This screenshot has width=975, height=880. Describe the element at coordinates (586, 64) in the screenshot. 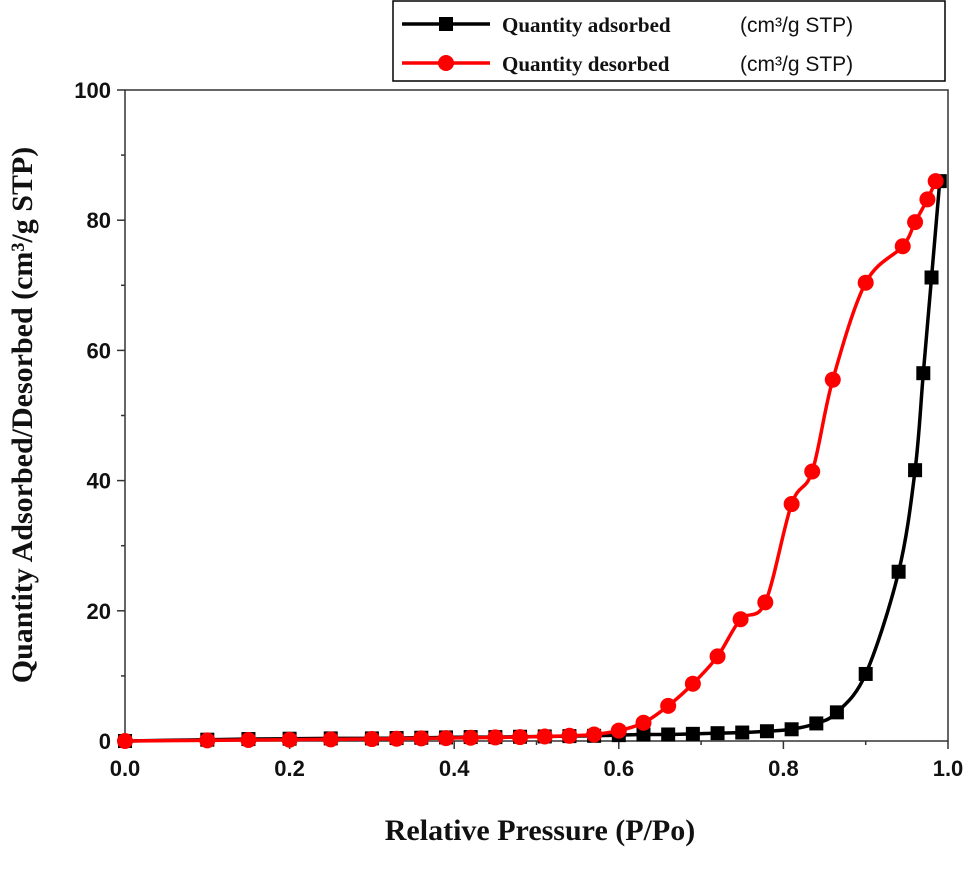

I see `legend-desorbed-label: Quantity desorbed` at that location.